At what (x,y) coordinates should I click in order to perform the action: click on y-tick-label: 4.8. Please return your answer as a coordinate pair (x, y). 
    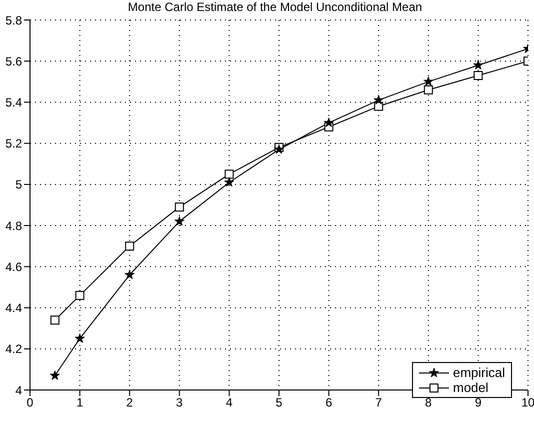
    Looking at the image, I should click on (13, 225).